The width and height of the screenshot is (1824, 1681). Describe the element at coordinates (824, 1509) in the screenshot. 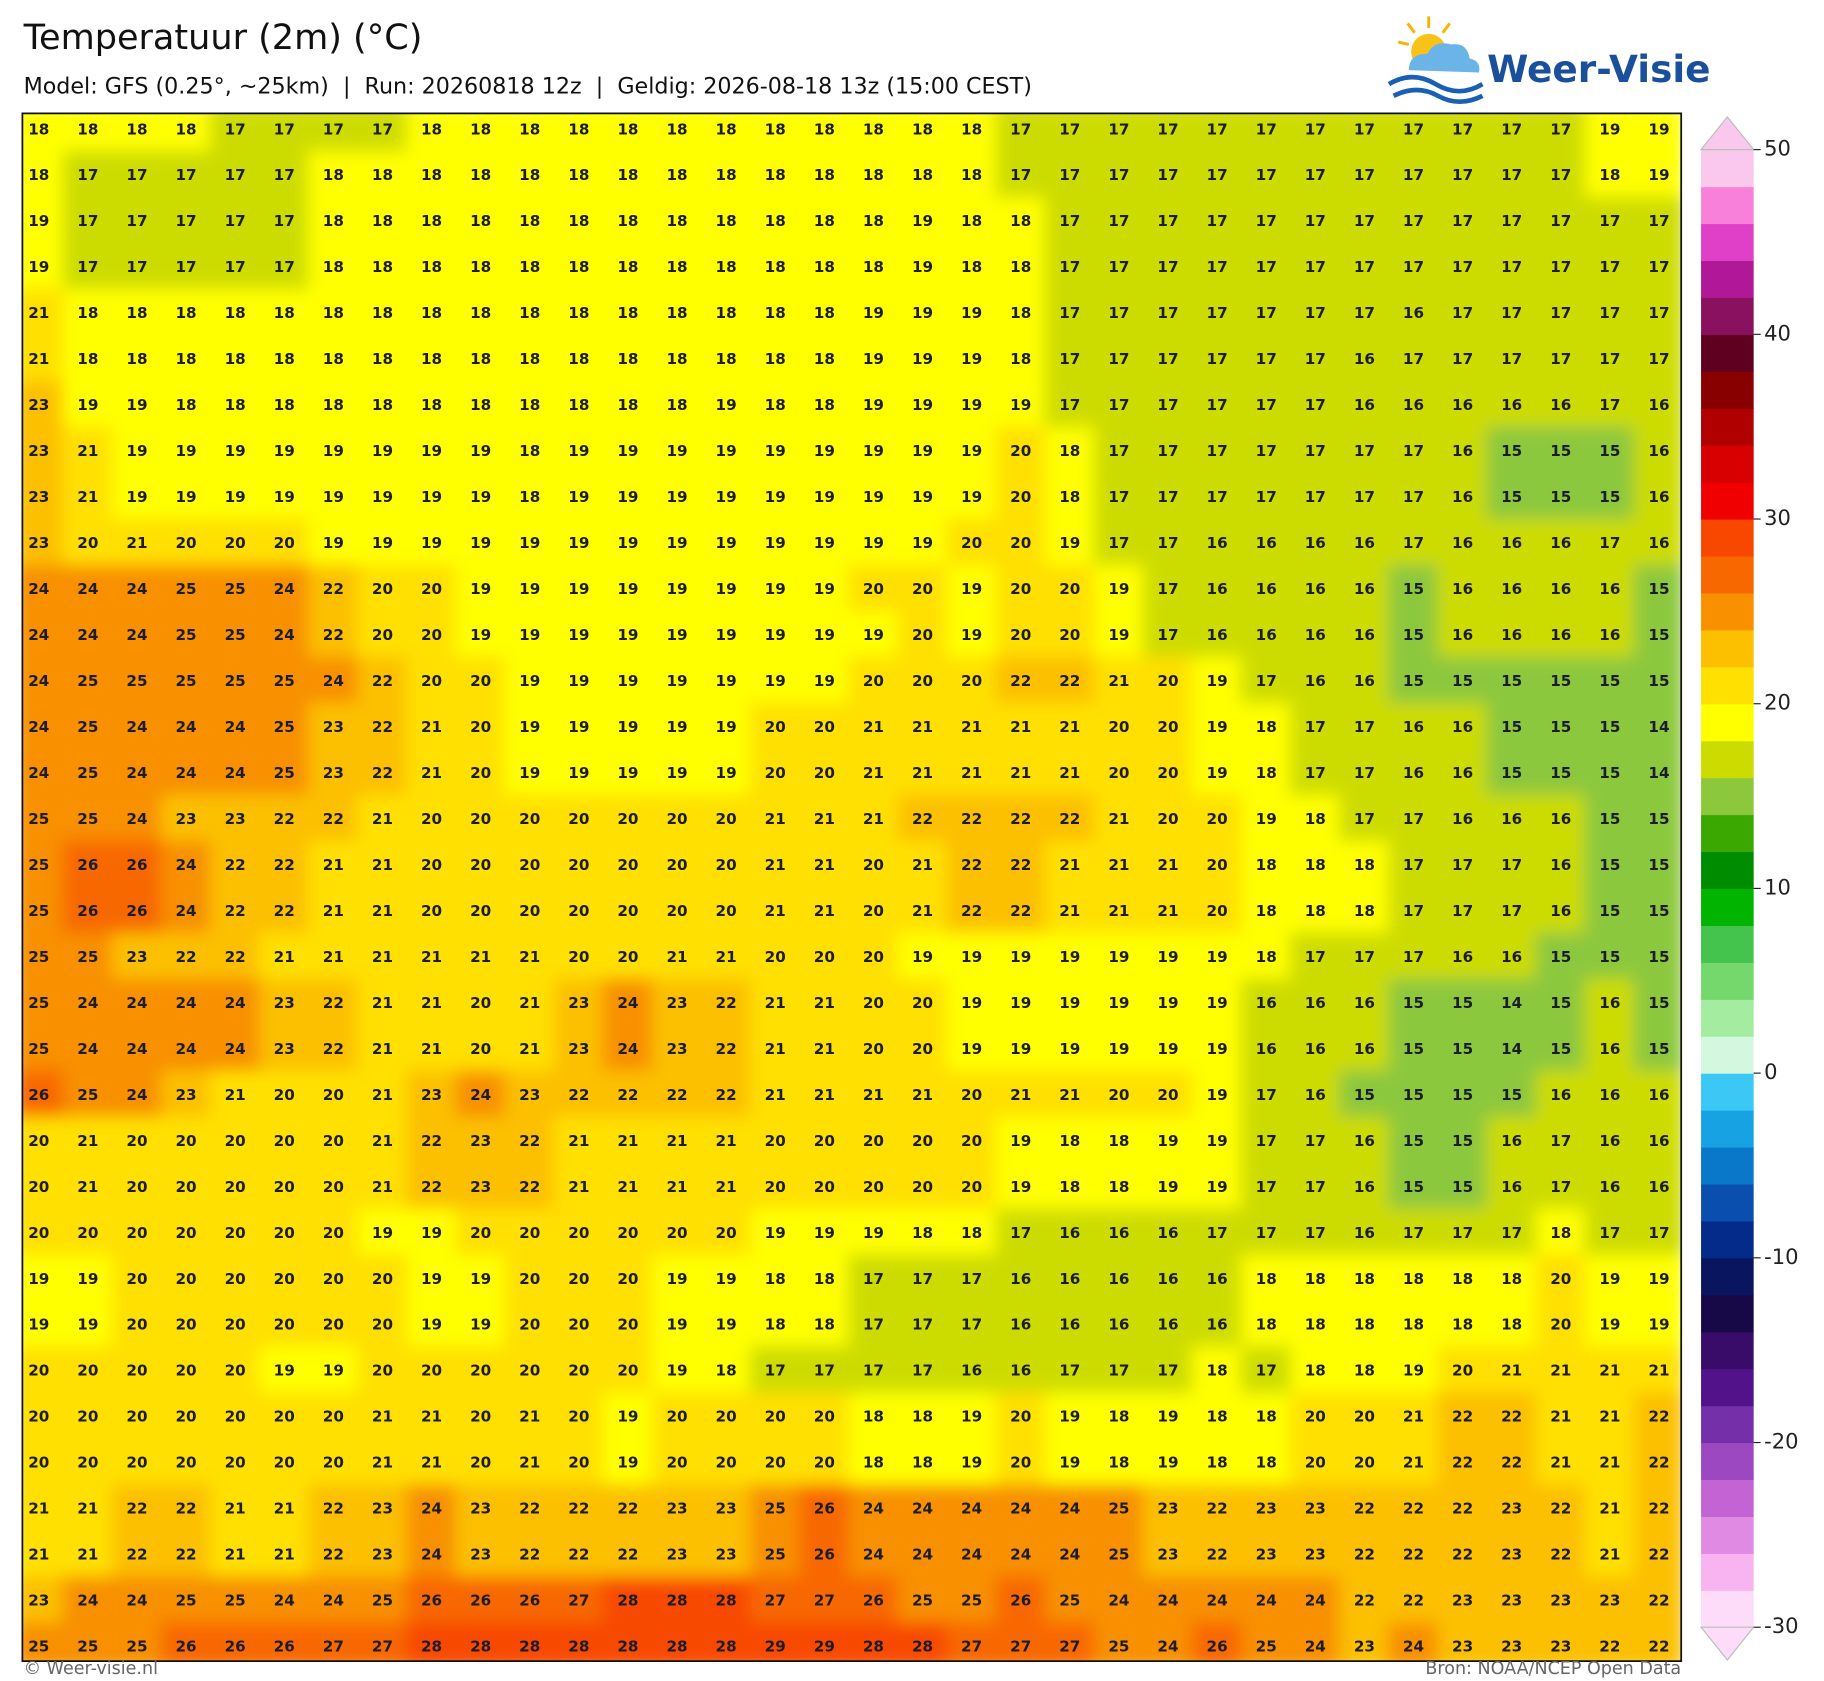

I see `temperature-value: 26` at that location.